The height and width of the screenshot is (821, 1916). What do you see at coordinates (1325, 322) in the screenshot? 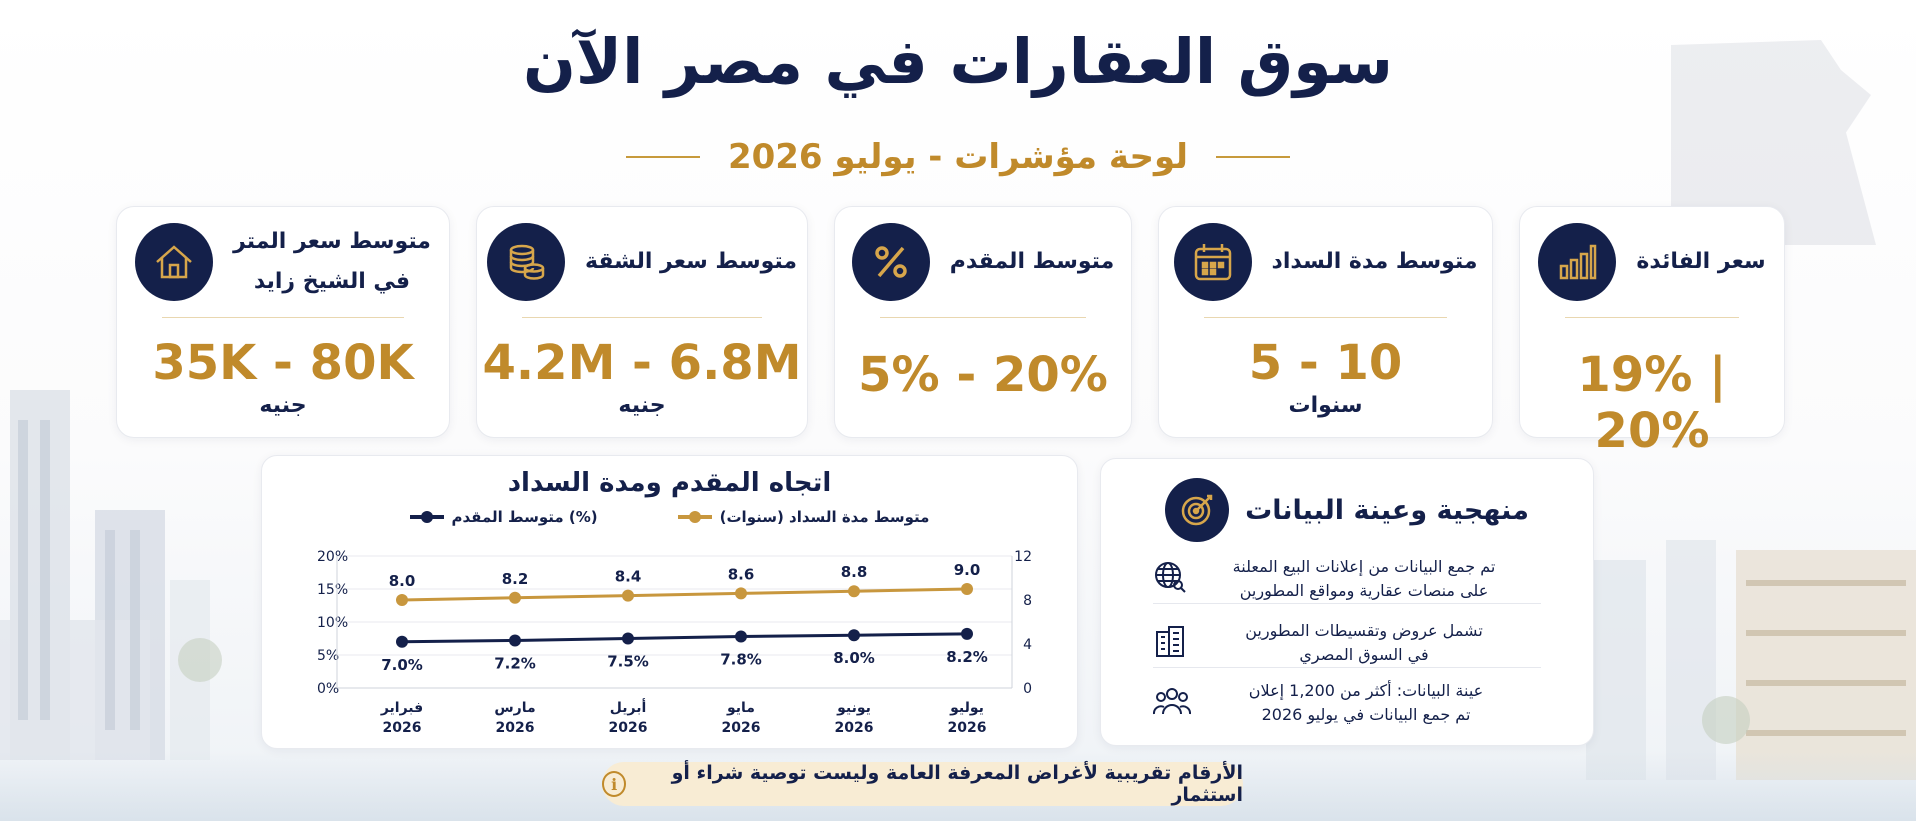
I see `kpi-card-repayment-term: متوسط مدة السداد 5 - 10 سنوات` at bounding box center [1325, 322].